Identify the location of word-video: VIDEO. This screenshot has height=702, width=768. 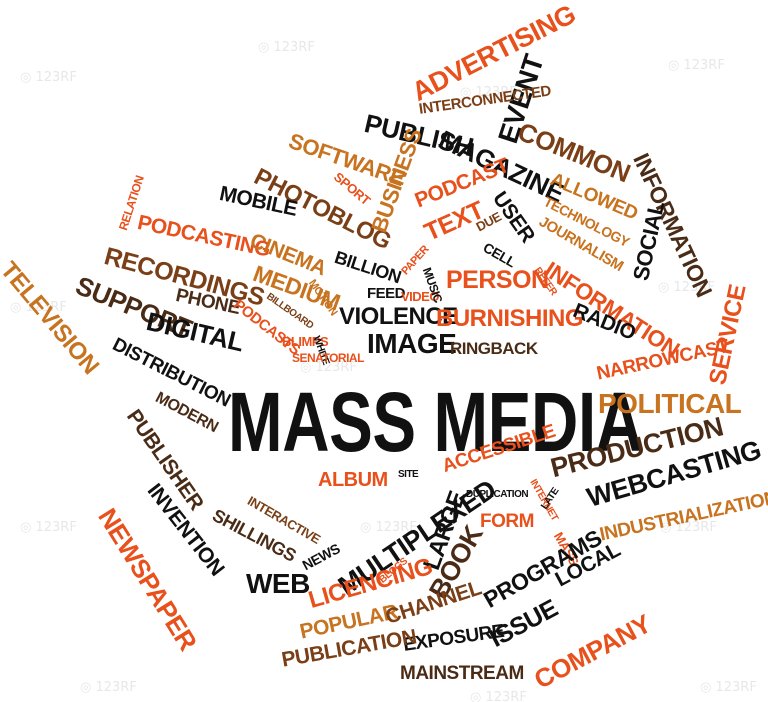
(420, 296).